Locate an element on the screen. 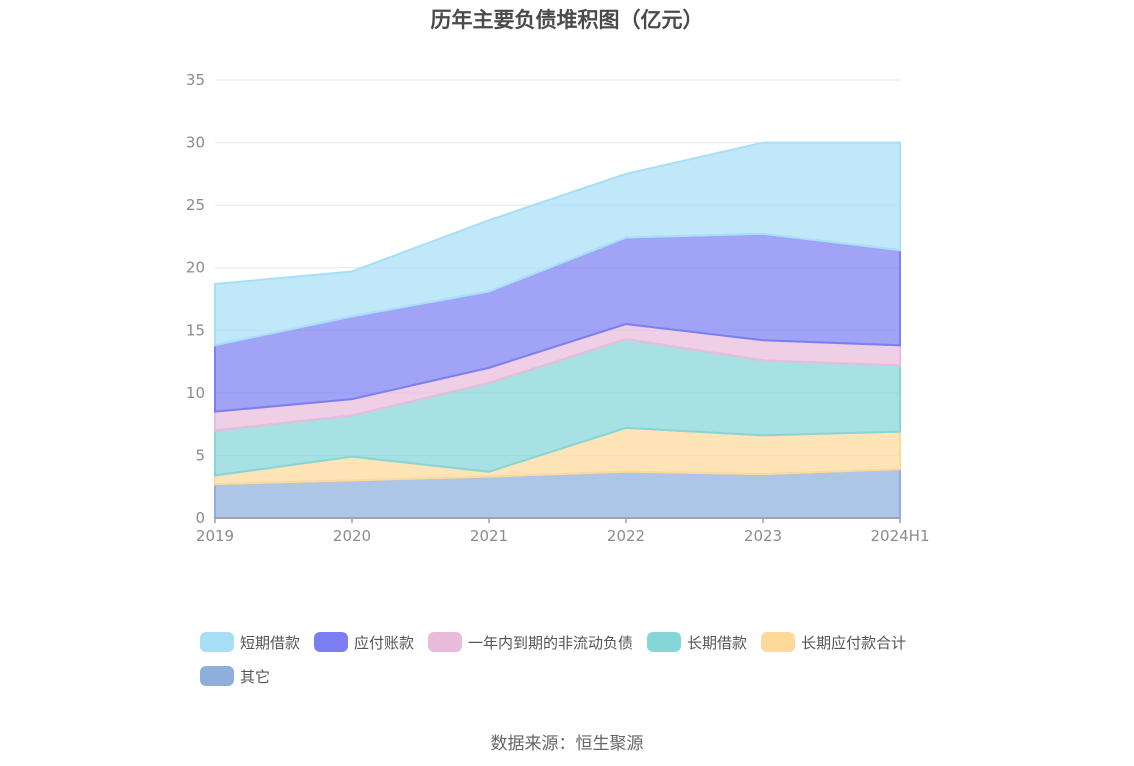 This screenshot has width=1134, height=766. legend-item: 一年内到期的非流动负债 is located at coordinates (530, 642).